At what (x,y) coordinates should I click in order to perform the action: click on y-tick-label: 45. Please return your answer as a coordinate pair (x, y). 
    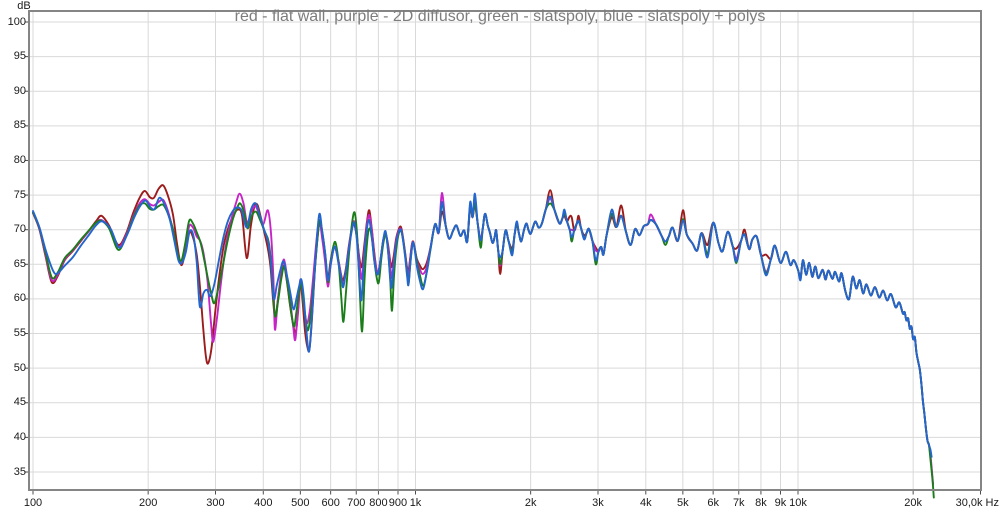
    Looking at the image, I should click on (19, 402).